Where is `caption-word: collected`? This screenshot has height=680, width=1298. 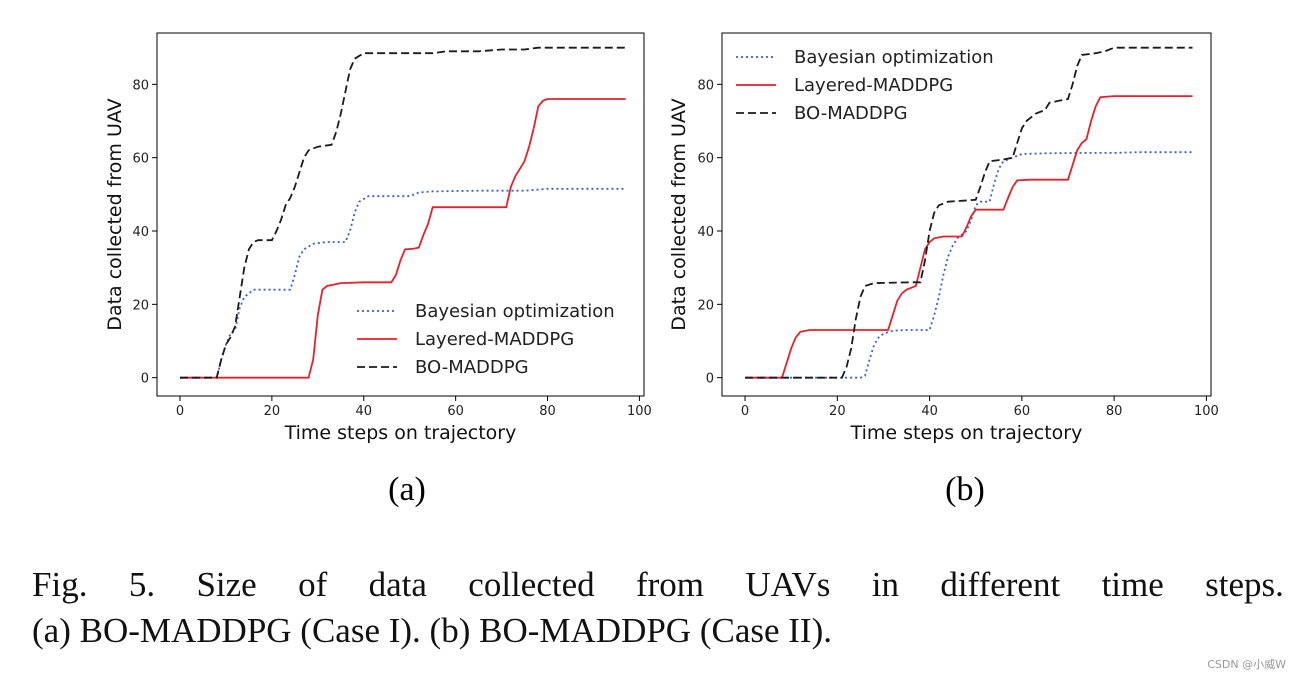
caption-word: collected is located at coordinates (531, 584).